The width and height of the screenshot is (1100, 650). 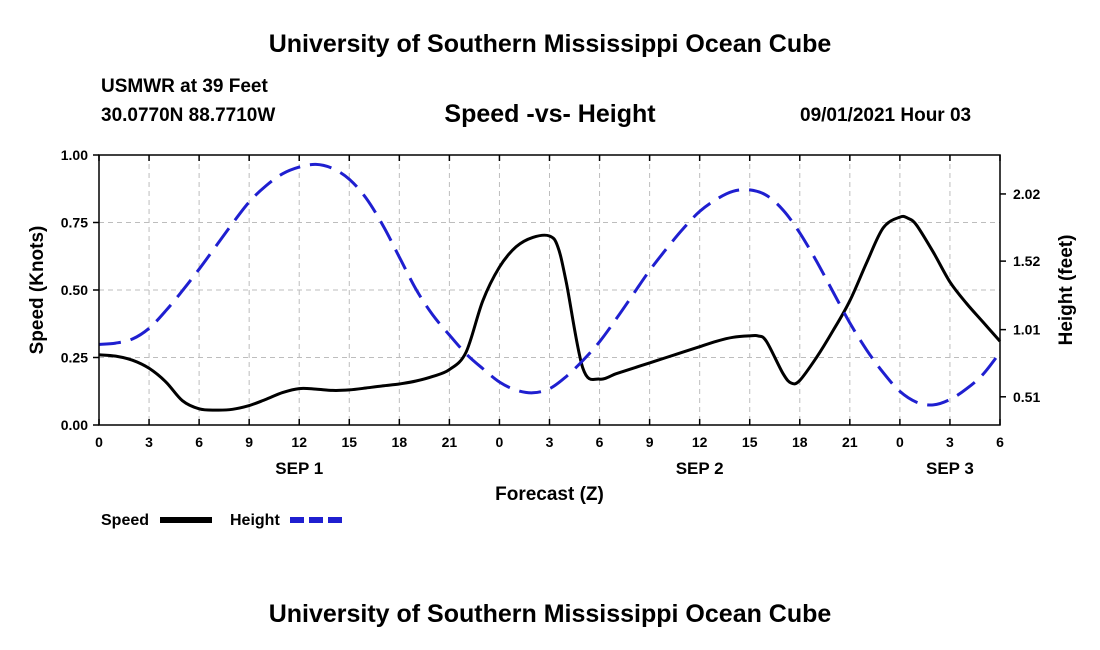 What do you see at coordinates (74, 425) in the screenshot?
I see `y-tick-label-left: 0.00` at bounding box center [74, 425].